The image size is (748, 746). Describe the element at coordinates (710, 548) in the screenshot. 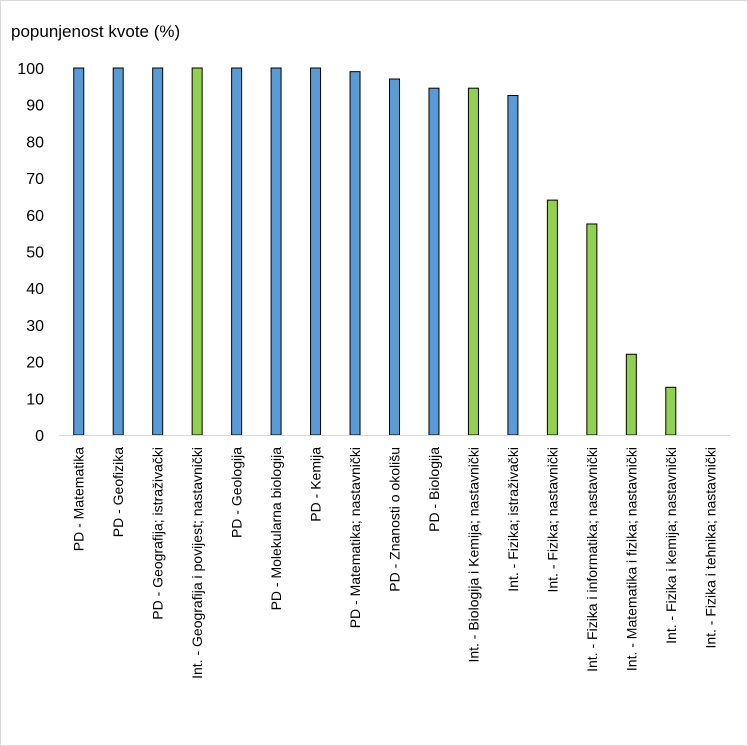

I see `x-tick-label: Int. - Fizika i tehnika; nastavnički` at that location.